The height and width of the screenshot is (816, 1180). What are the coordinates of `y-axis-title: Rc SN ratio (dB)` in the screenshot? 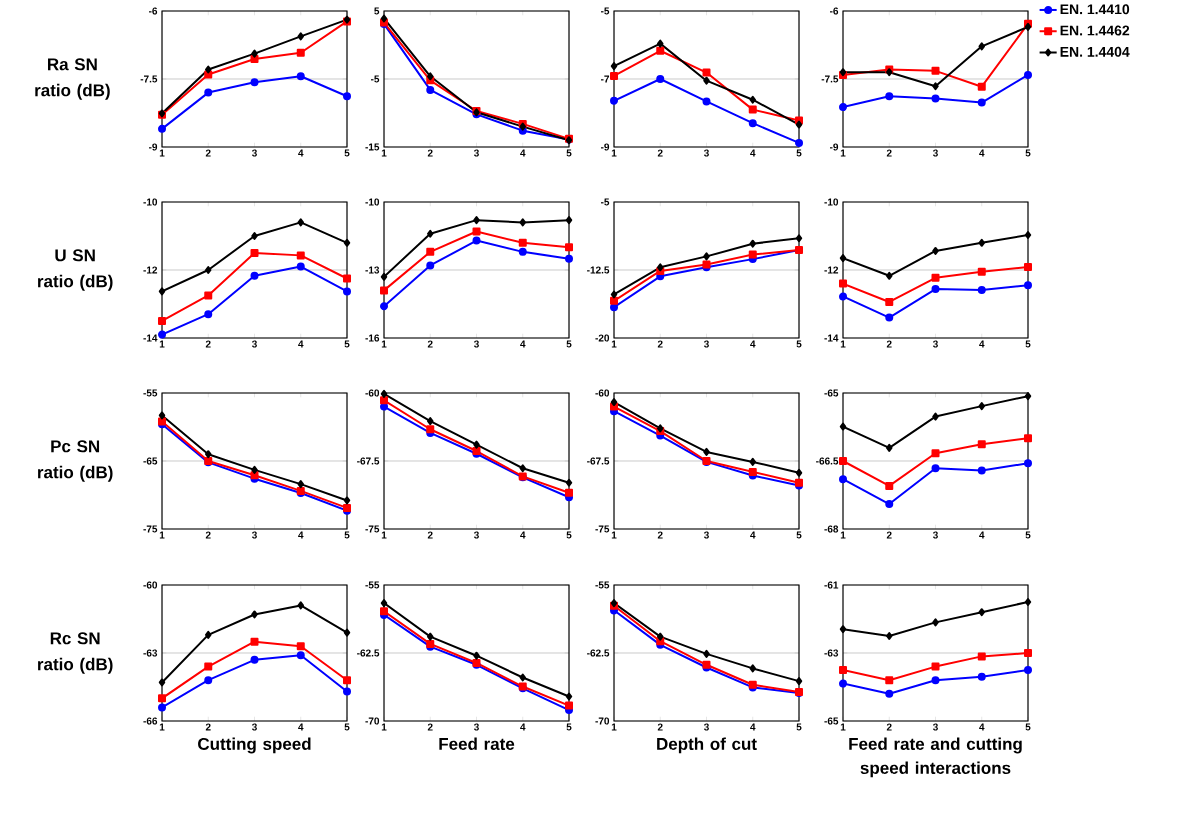 It's located at (75, 653).